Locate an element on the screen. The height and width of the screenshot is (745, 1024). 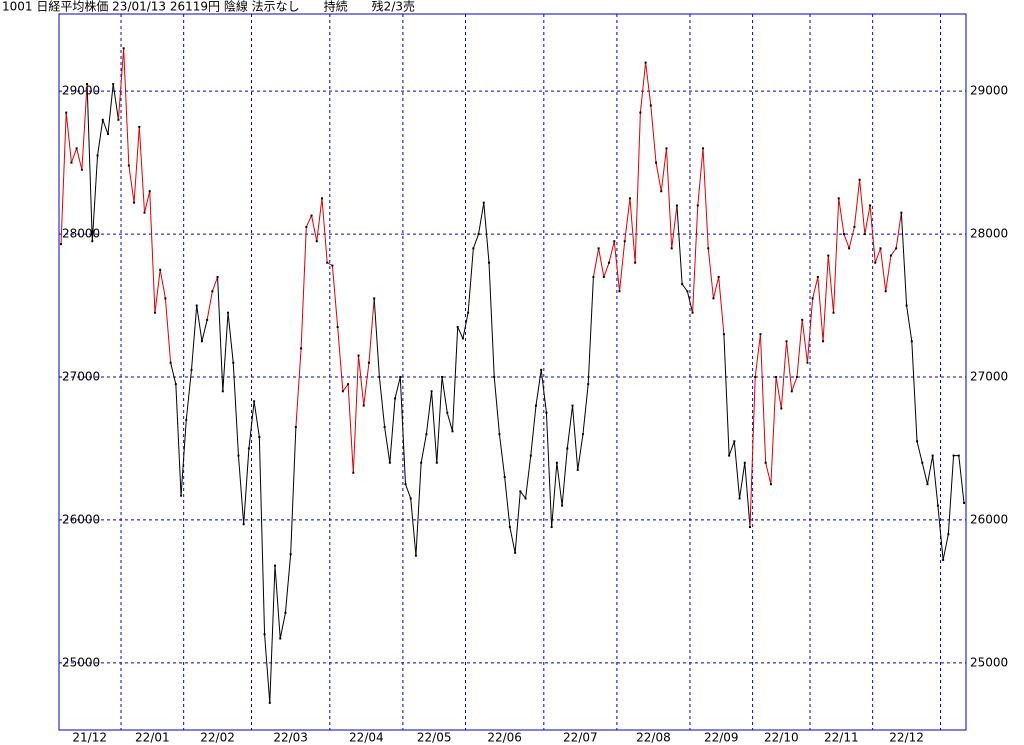
y-tick-label-right: 29000 is located at coordinates (989, 91).